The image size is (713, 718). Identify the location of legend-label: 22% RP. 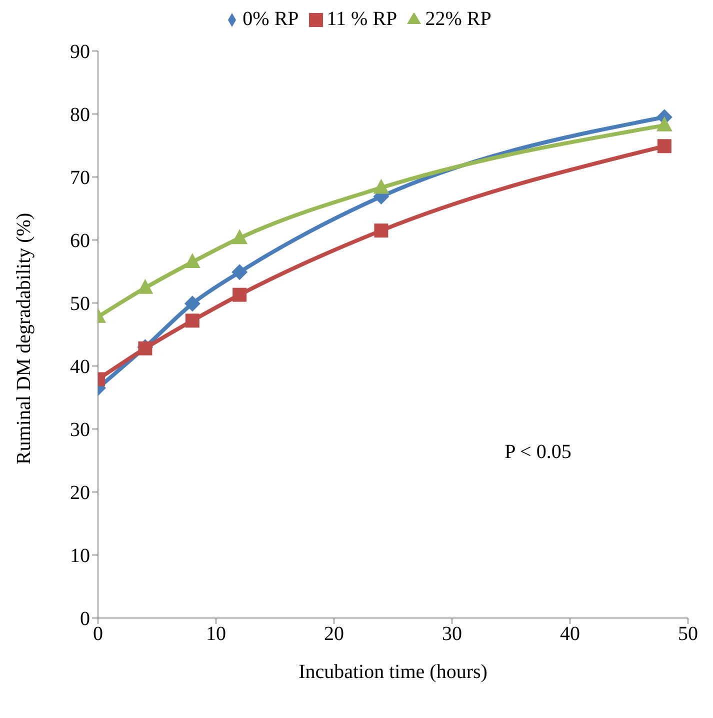
(458, 19).